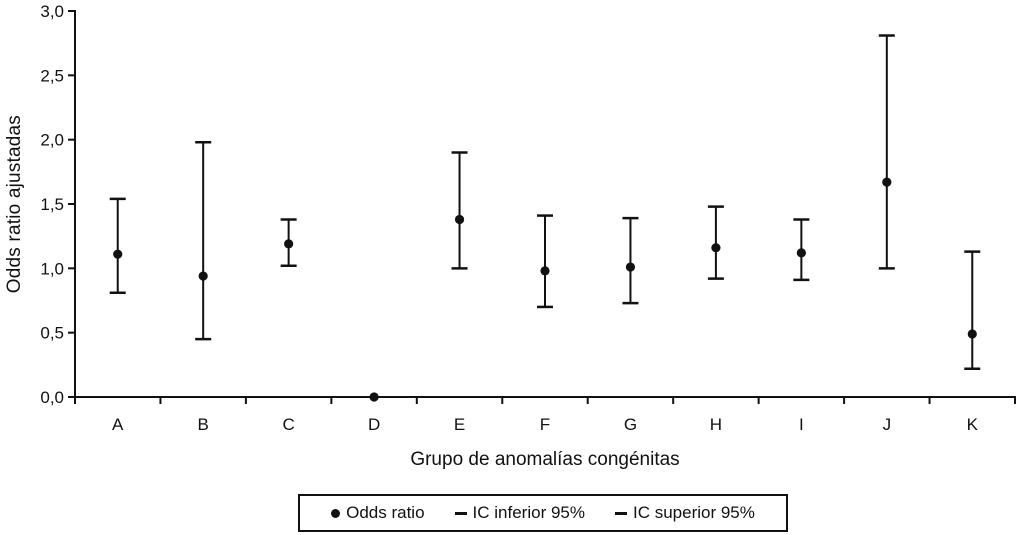  What do you see at coordinates (289, 244) in the screenshot?
I see `odds-ratio-point-C` at bounding box center [289, 244].